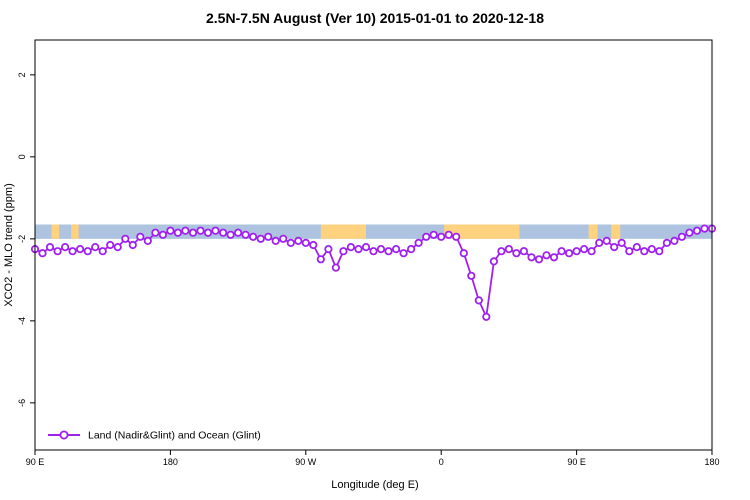 The height and width of the screenshot is (500, 750). I want to click on legend-marker-icon, so click(64, 435).